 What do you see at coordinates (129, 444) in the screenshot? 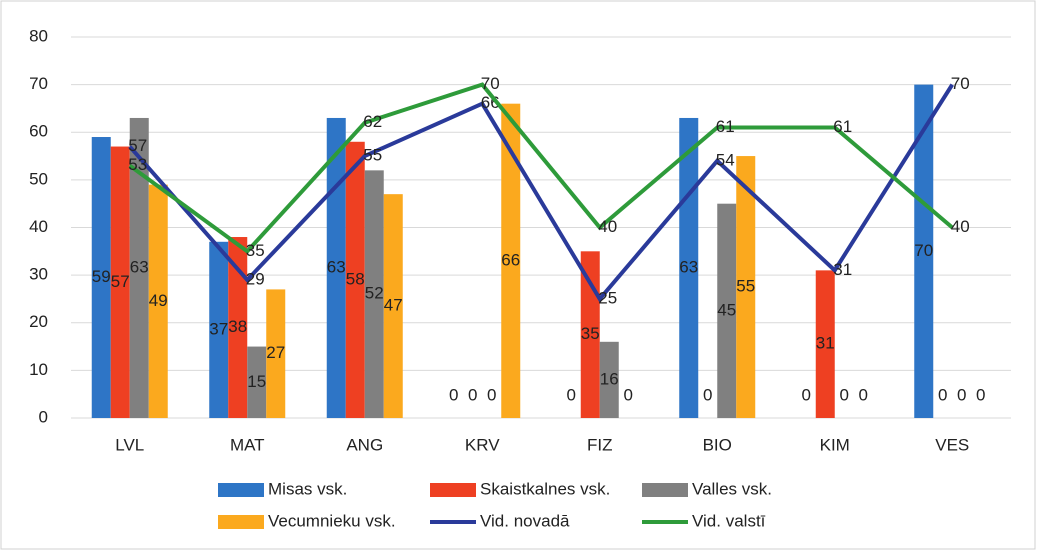
I see `x-tick-label: LVL` at bounding box center [129, 444].